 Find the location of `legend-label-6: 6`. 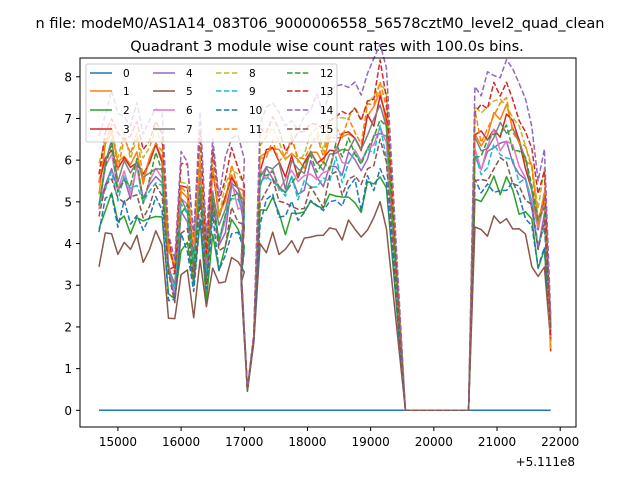

legend-label-6: 6 is located at coordinates (189, 111).